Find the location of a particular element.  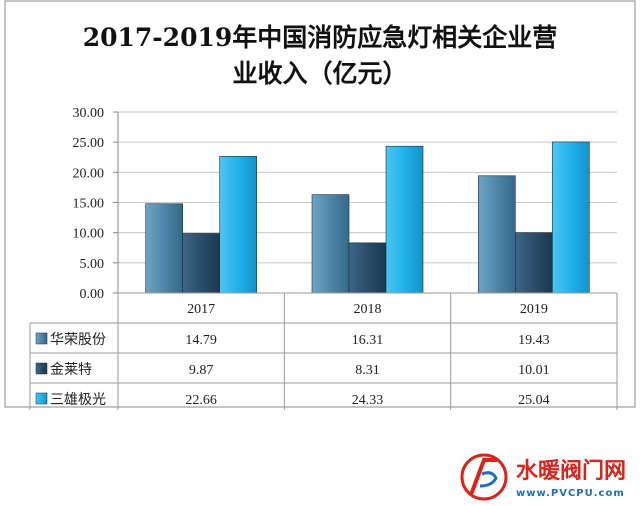

watermark-emblem-icon is located at coordinates (484, 477).